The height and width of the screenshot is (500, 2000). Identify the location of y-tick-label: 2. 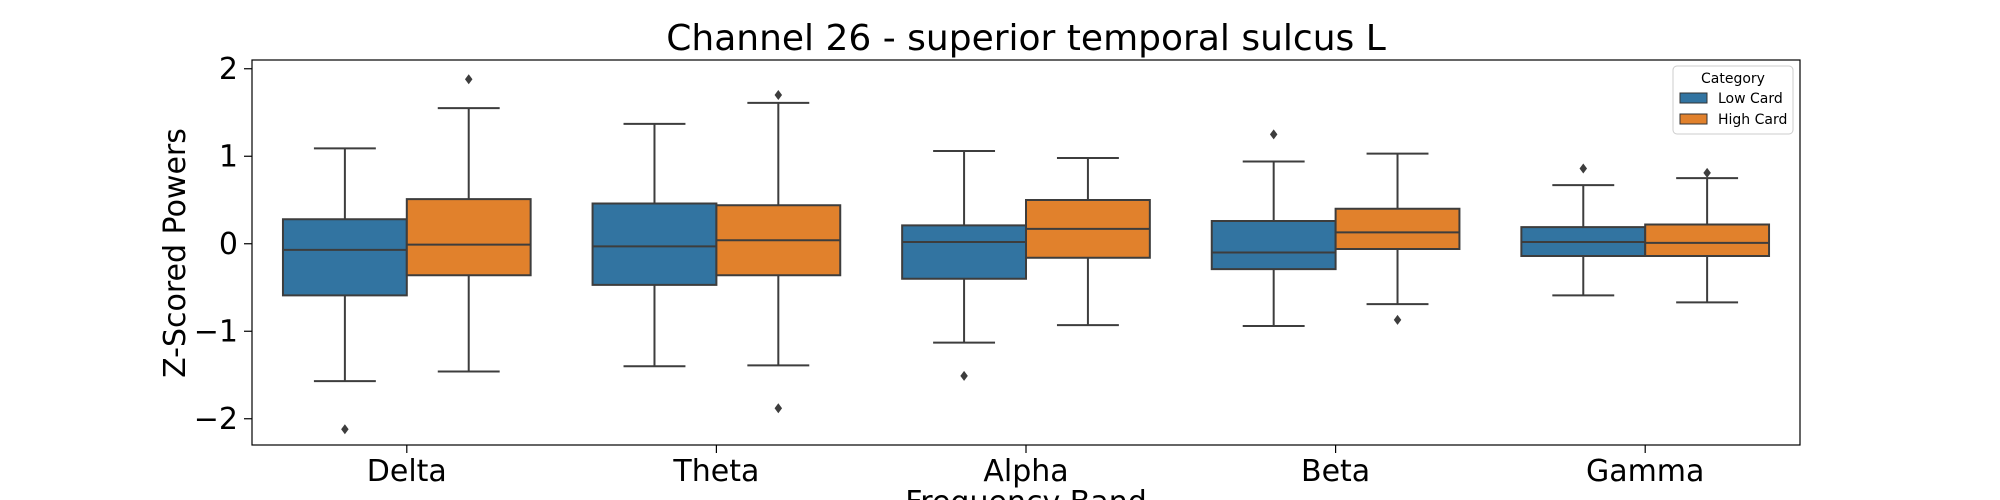
(228, 69).